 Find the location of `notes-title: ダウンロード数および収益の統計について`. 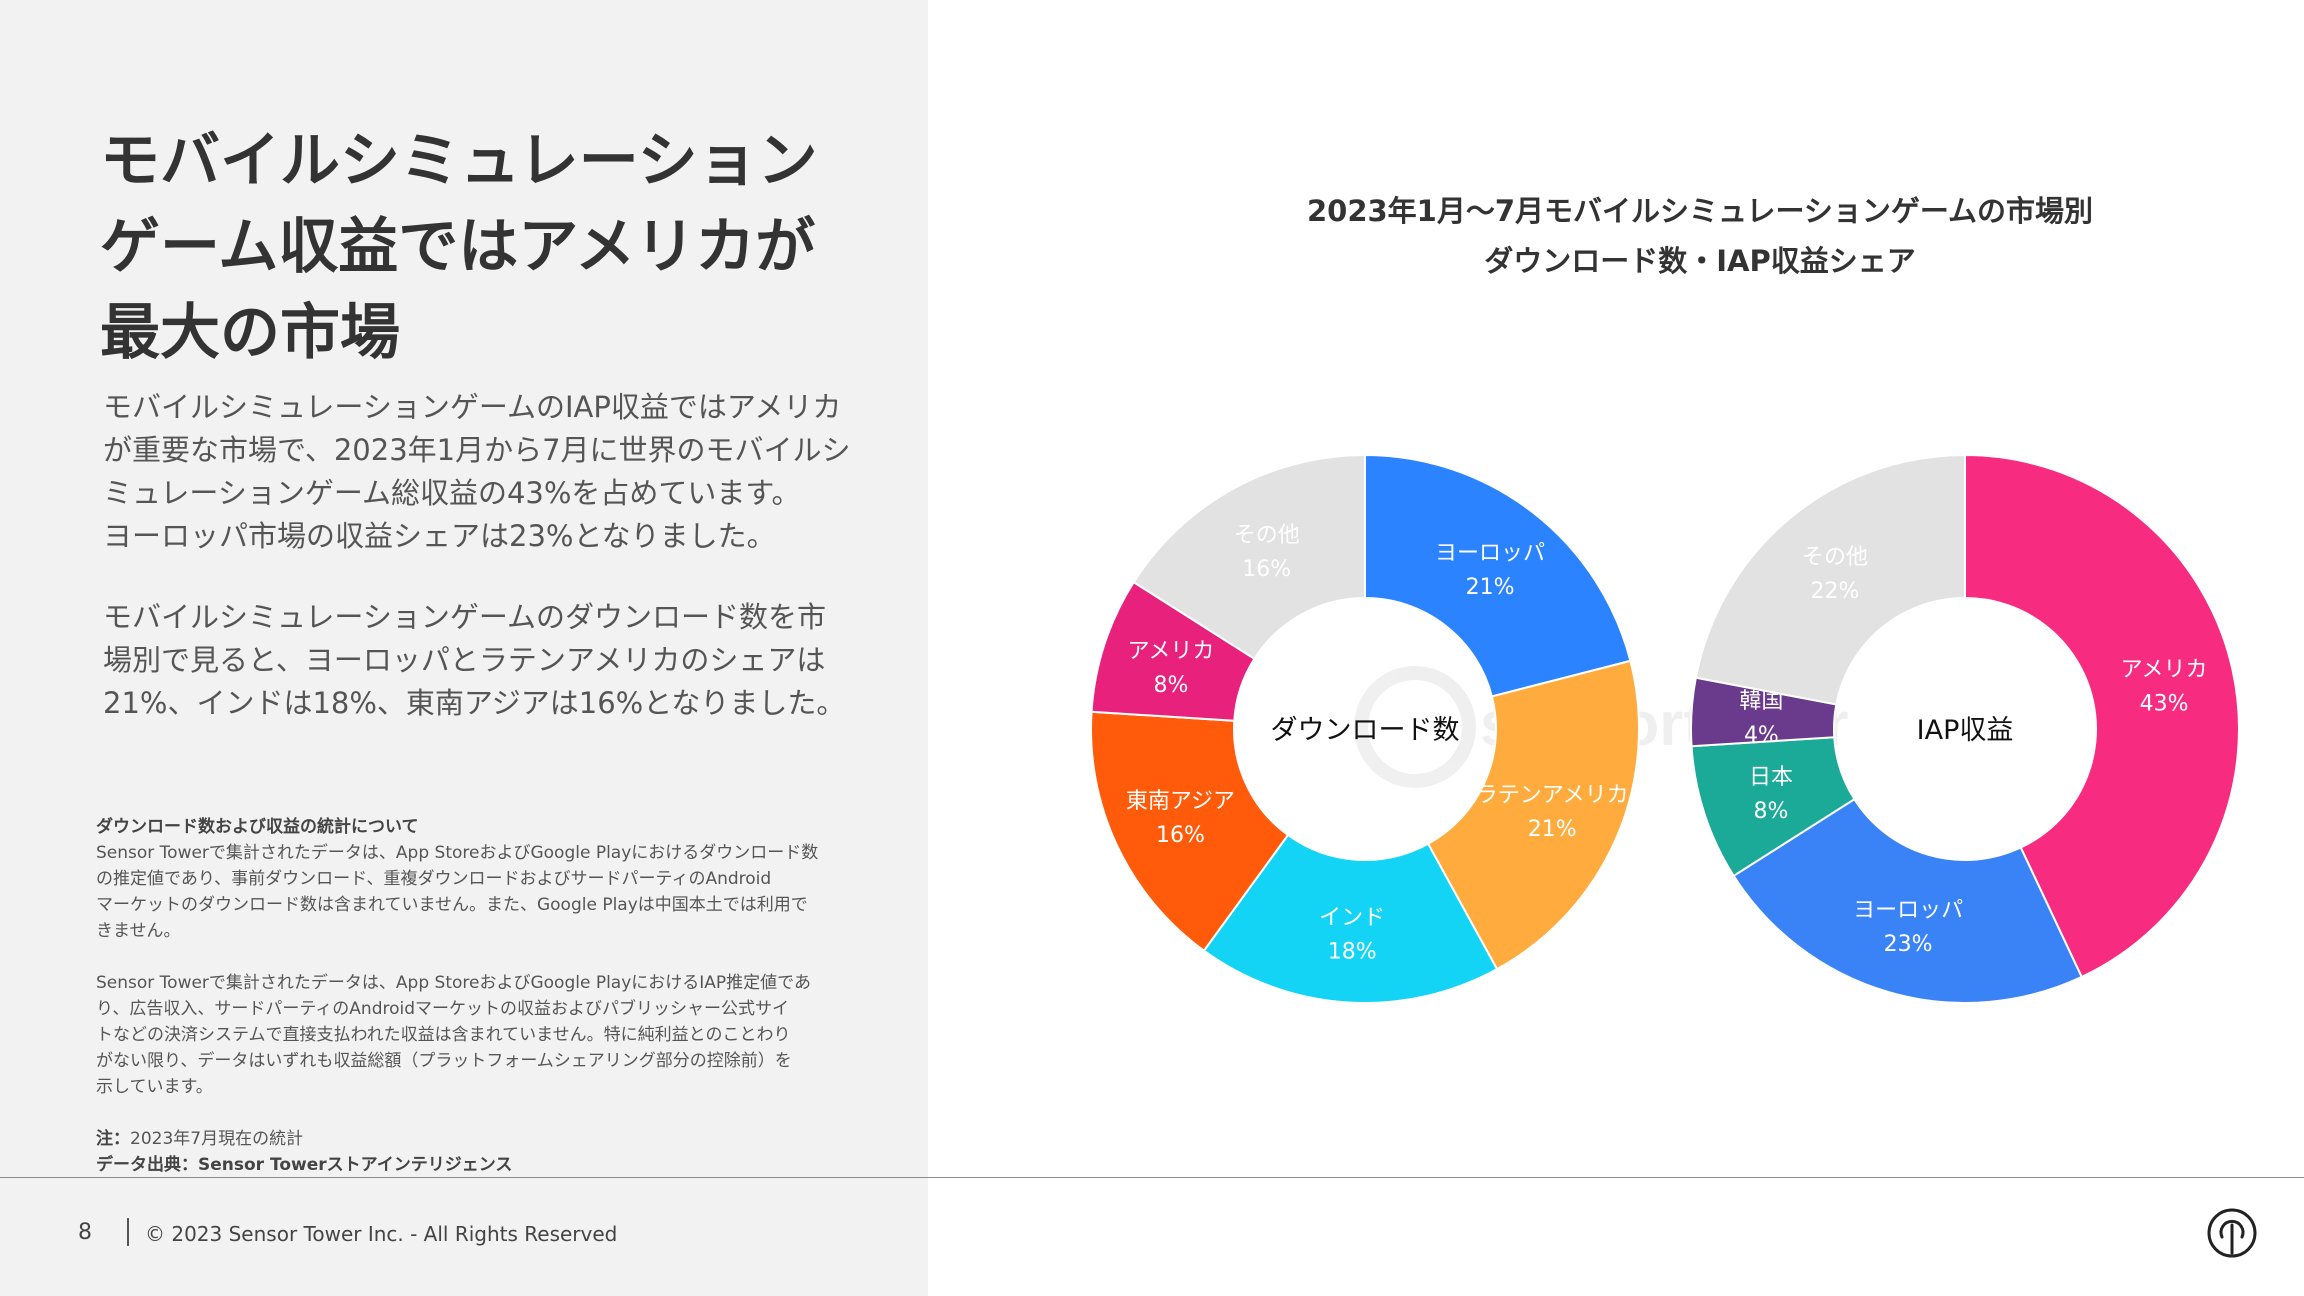

notes-title: ダウンロード数および収益の統計について is located at coordinates (257, 827).